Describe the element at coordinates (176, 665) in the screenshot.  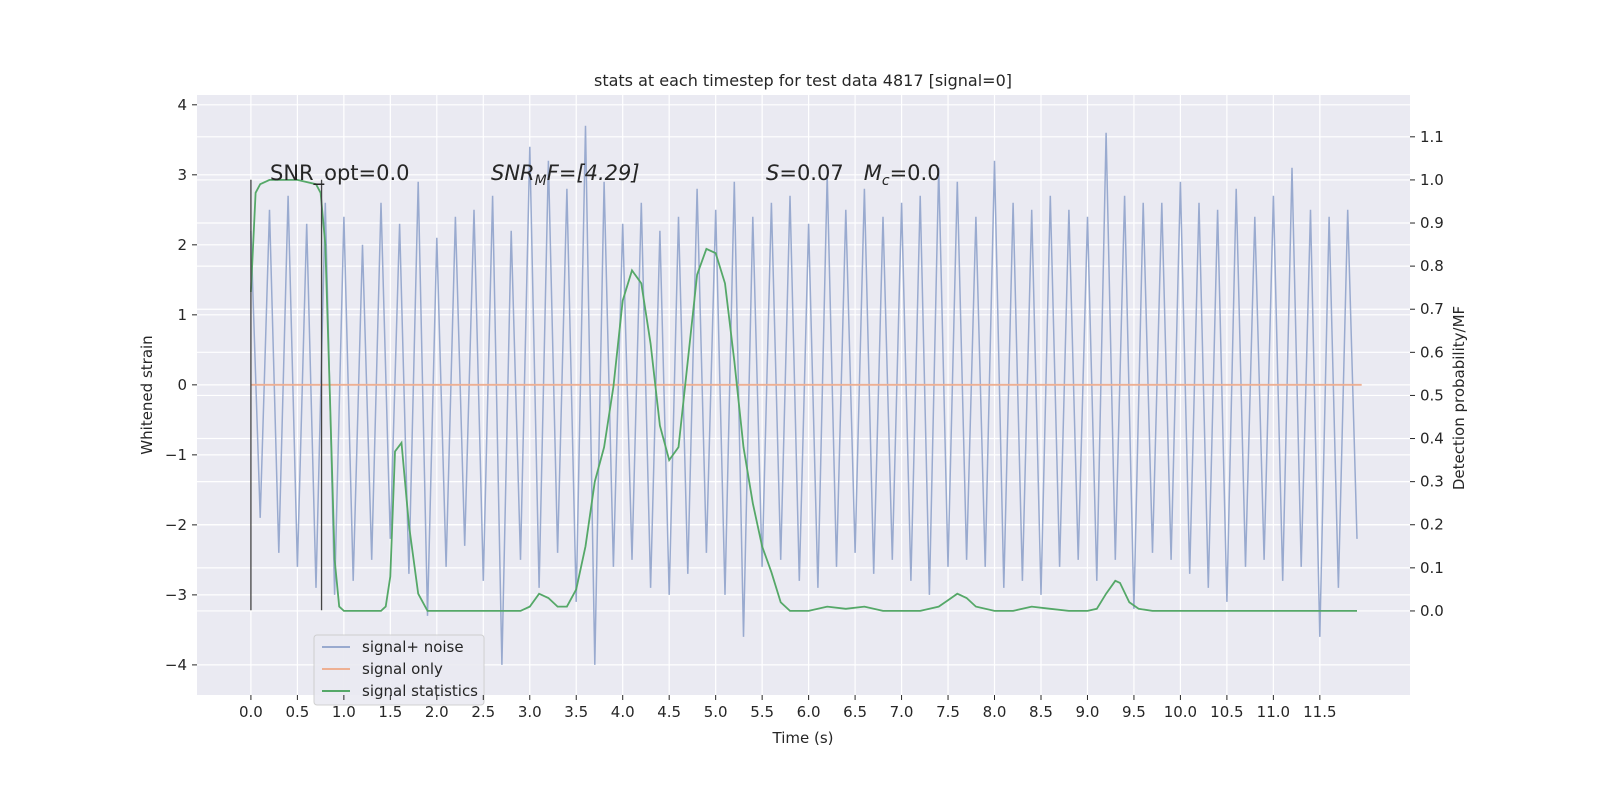
I see `y-tick-label: −4` at that location.